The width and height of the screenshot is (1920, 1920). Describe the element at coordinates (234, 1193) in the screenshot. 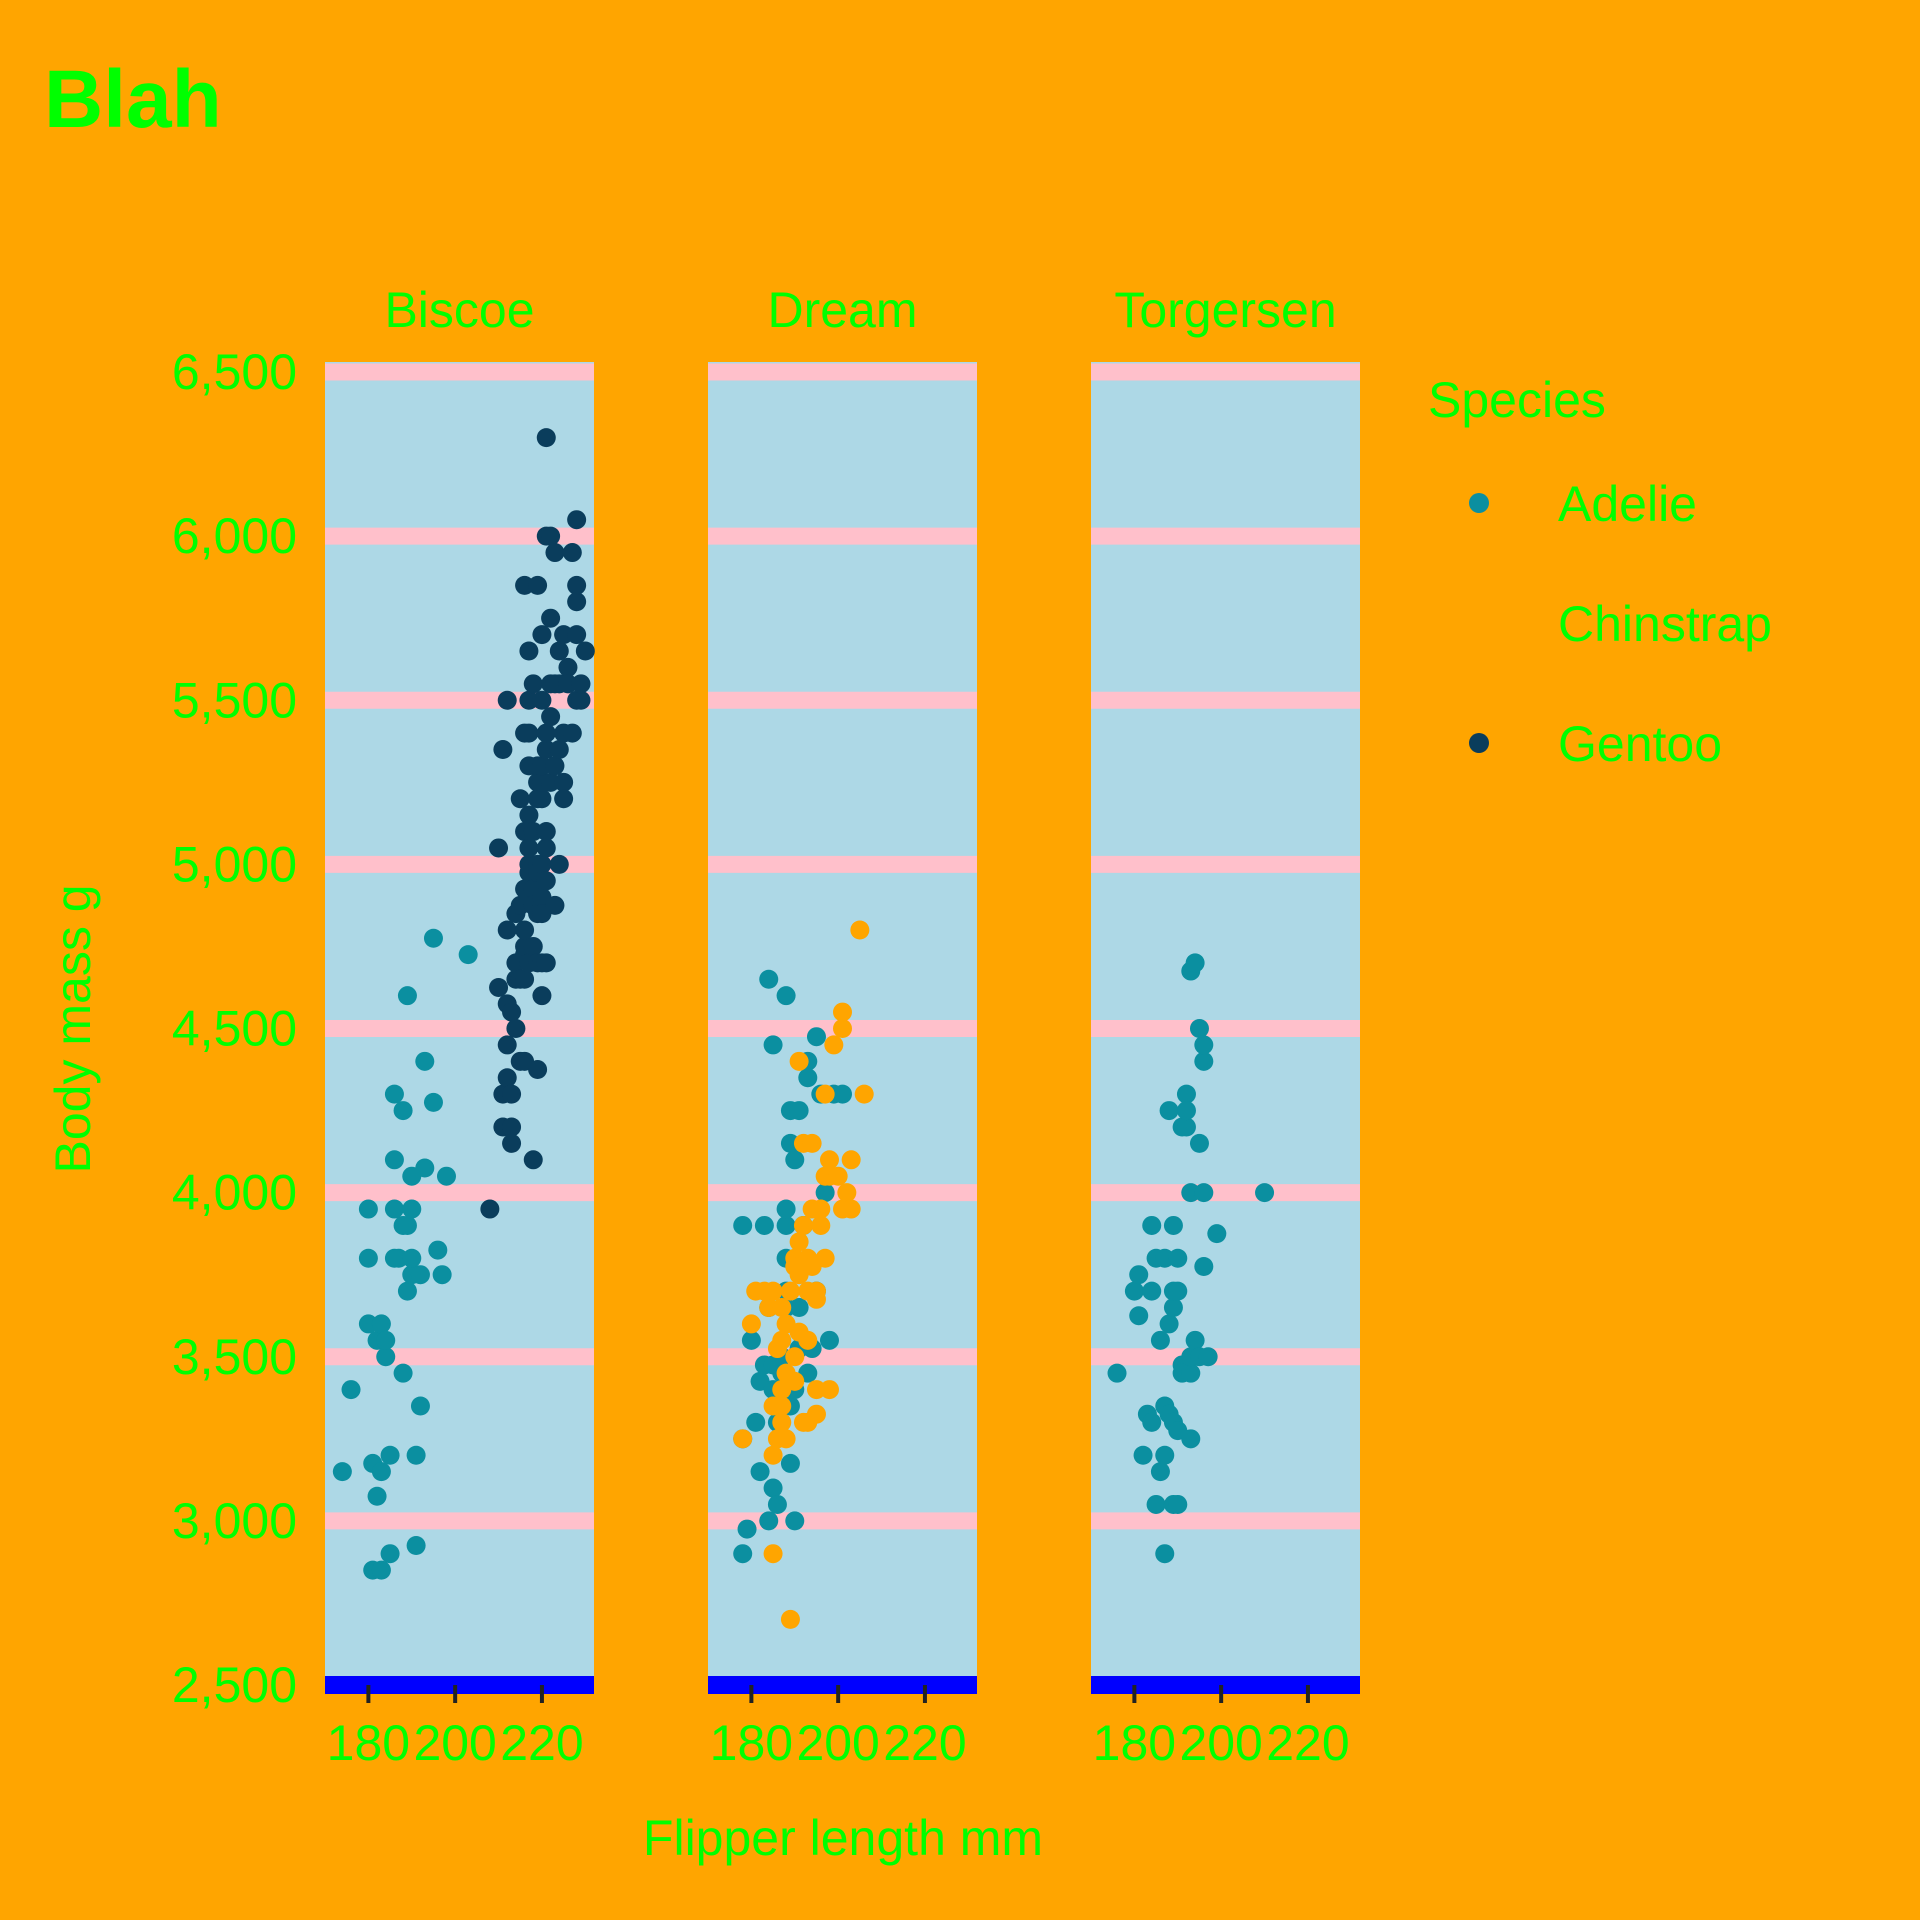

I see `y-tick-label: 4,000` at that location.